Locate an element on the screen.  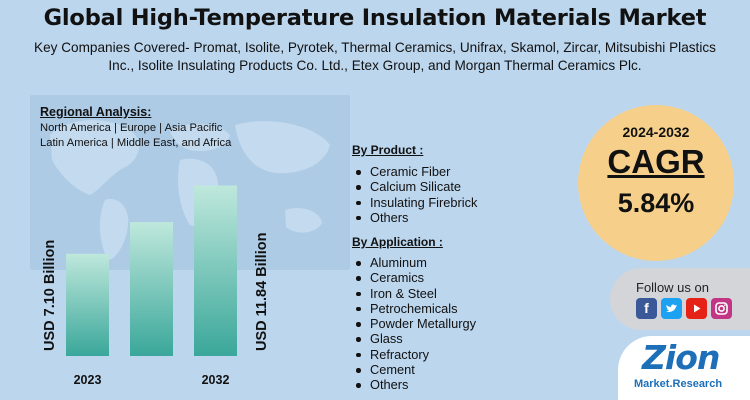
follow-us-label: Follow us on is located at coordinates (672, 287).